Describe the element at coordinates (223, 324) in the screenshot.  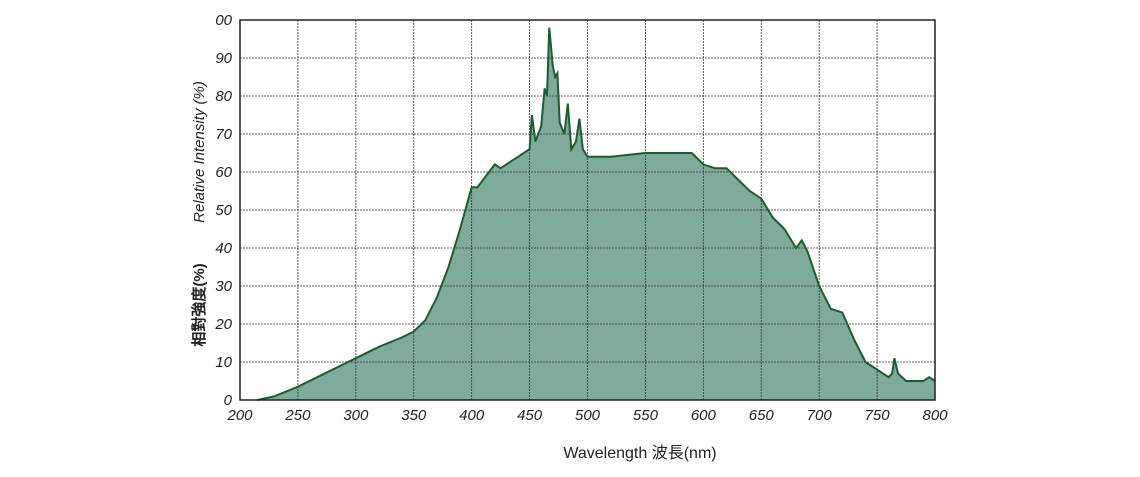
I see `y-tick-label: 20` at that location.